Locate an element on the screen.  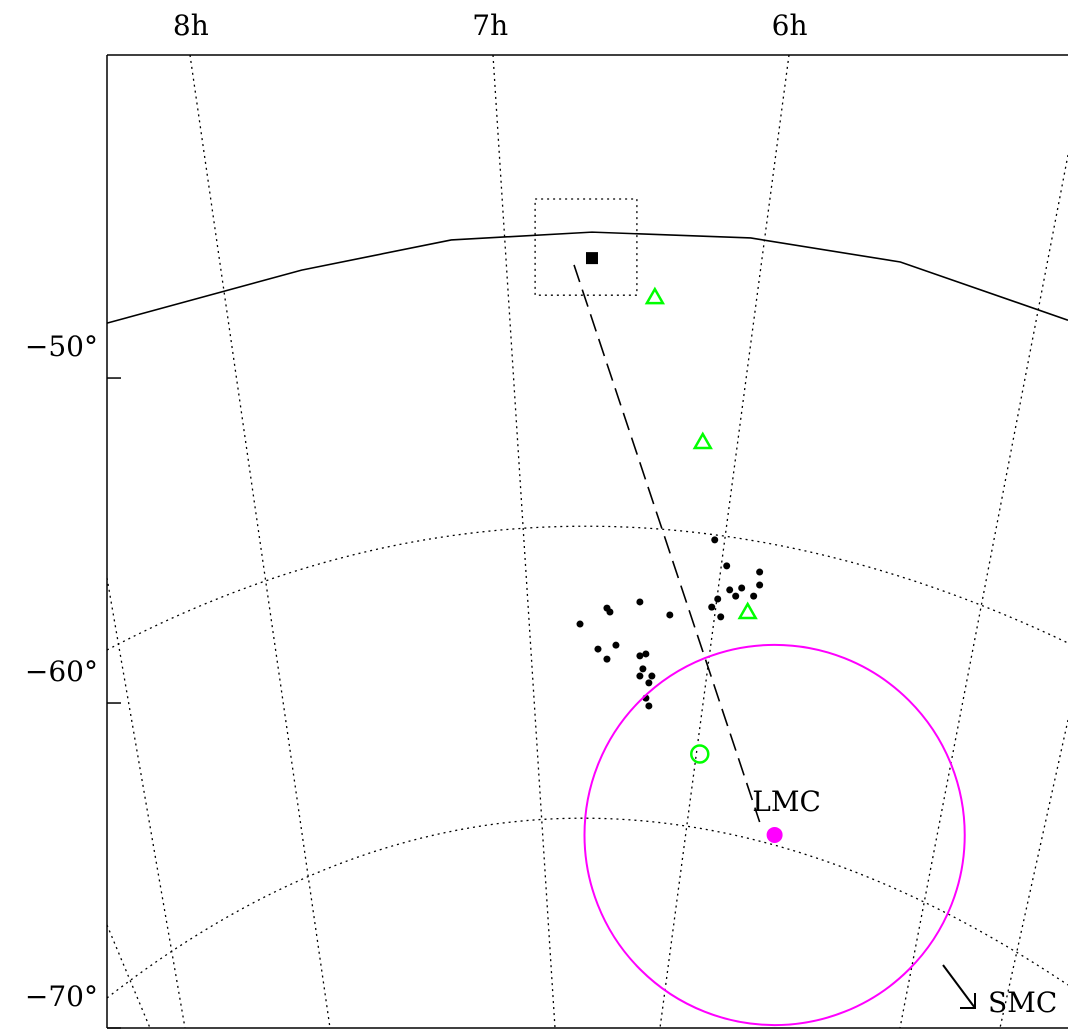
dec-grid is located at coordinates (587, 588).